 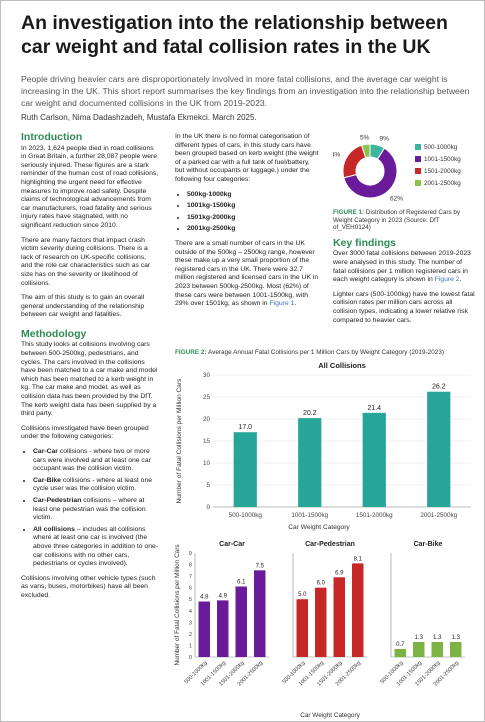 What do you see at coordinates (190, 612) in the screenshot?
I see `y-tick-label: 4` at bounding box center [190, 612].